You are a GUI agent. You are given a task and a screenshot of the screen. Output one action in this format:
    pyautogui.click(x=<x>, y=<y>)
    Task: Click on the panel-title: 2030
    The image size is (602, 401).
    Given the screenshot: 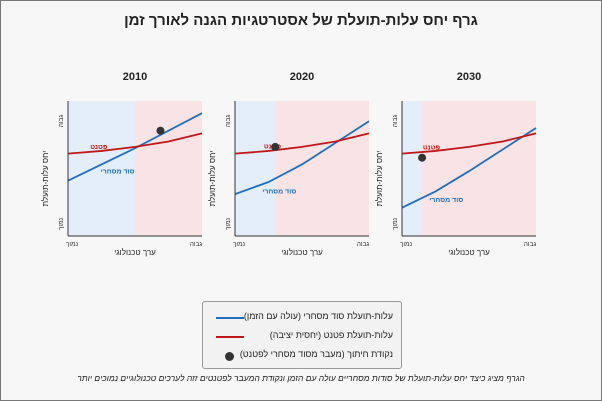 What is the action you would take?
    pyautogui.click(x=469, y=77)
    